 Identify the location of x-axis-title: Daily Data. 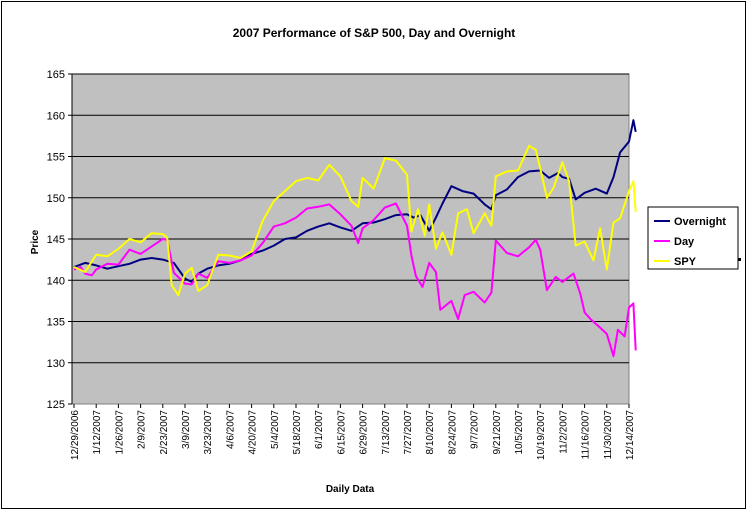
(350, 489).